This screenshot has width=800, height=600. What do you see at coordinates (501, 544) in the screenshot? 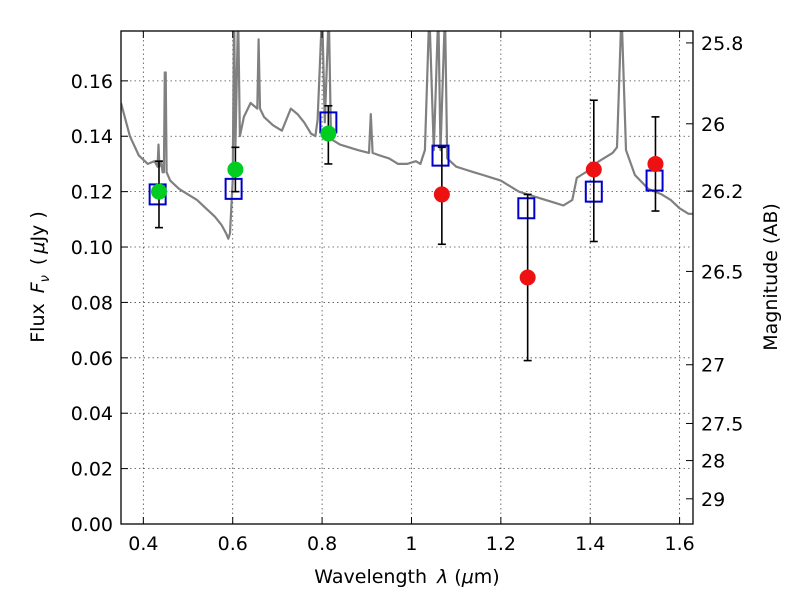
I see `x-tick-label: 1.2` at bounding box center [501, 544].